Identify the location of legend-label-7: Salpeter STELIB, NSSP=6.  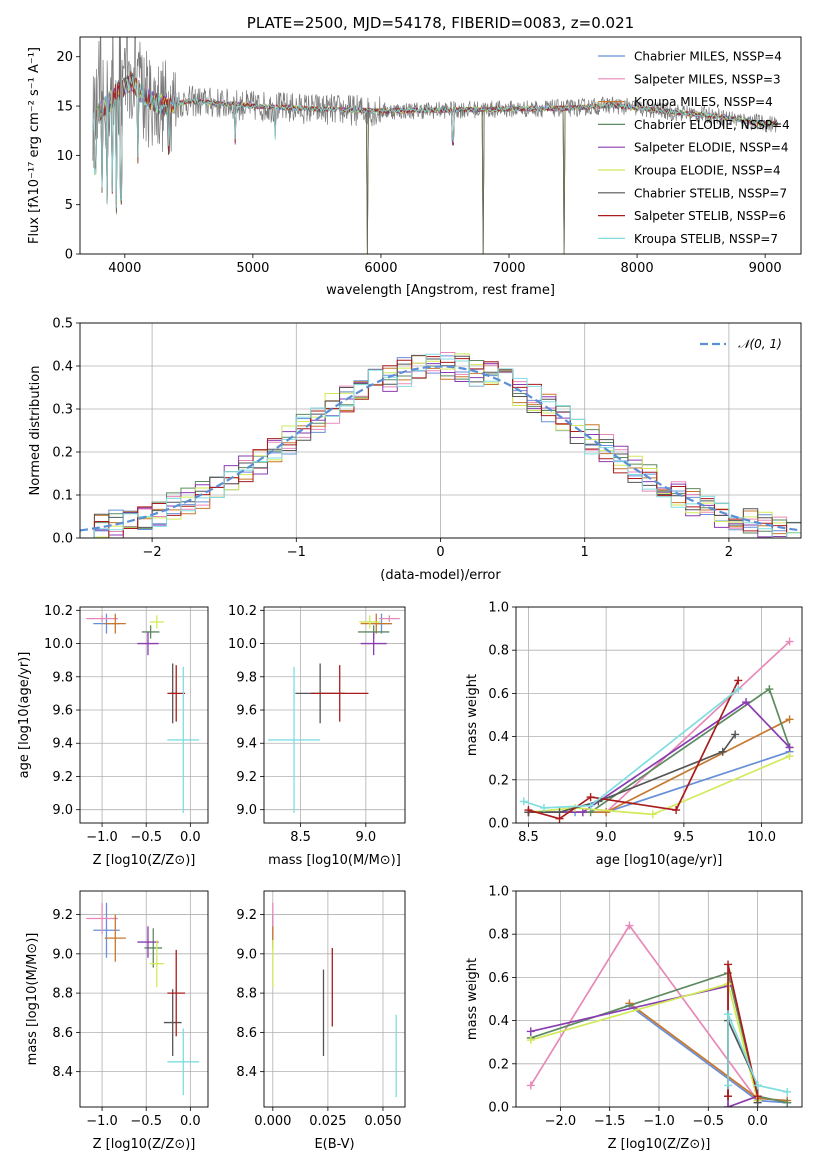
(710, 216).